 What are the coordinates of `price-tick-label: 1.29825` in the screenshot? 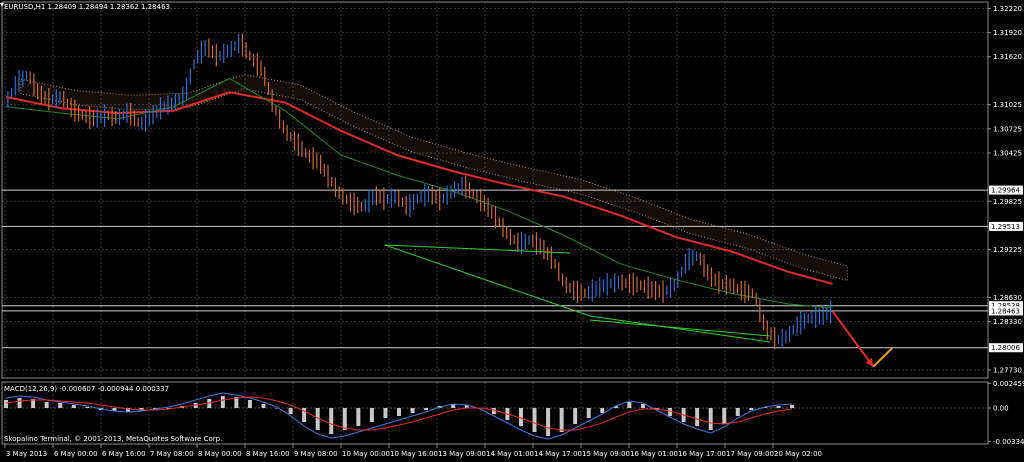 It's located at (1007, 202).